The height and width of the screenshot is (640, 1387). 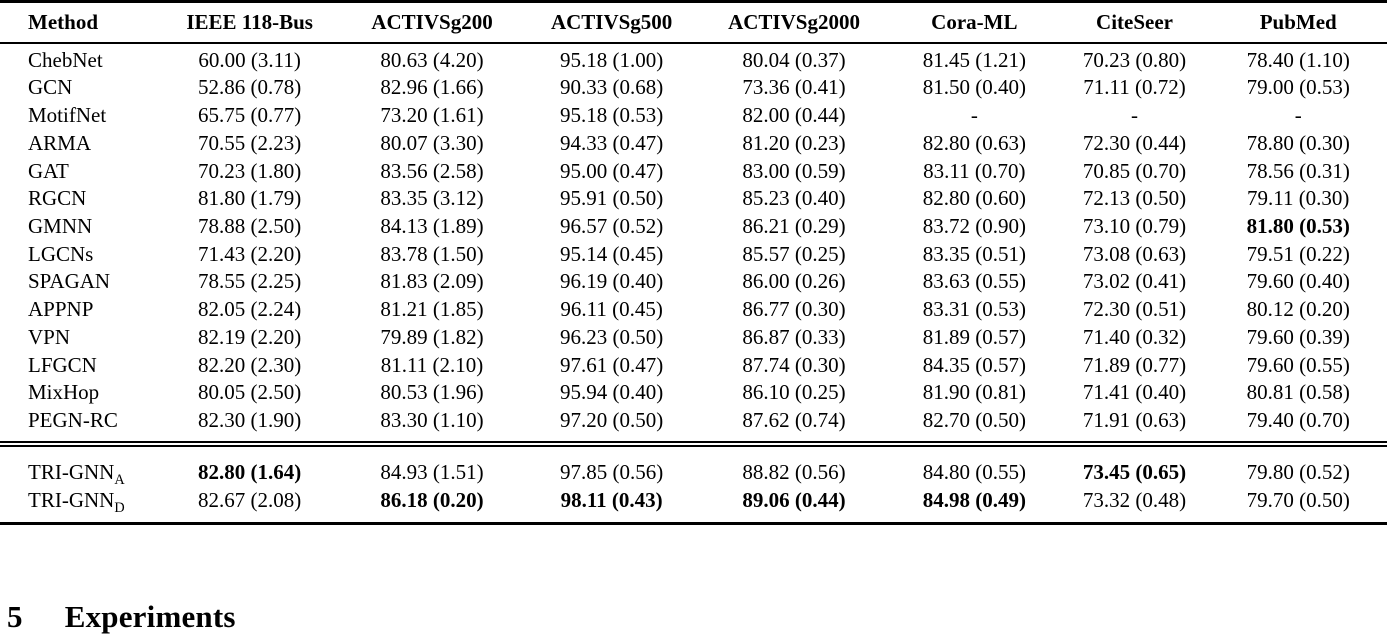 What do you see at coordinates (250, 336) in the screenshot?
I see `value-cell: 82.19 (2.20)` at bounding box center [250, 336].